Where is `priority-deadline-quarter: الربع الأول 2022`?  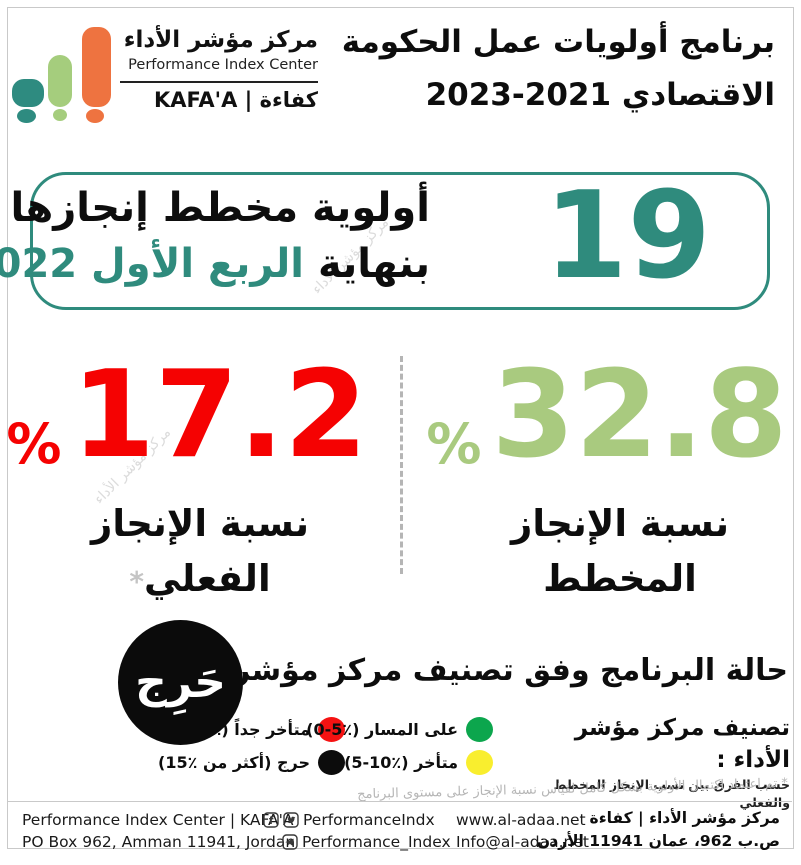
priority-deadline-quarter: الربع الأول 2022 is located at coordinates (152, 264).